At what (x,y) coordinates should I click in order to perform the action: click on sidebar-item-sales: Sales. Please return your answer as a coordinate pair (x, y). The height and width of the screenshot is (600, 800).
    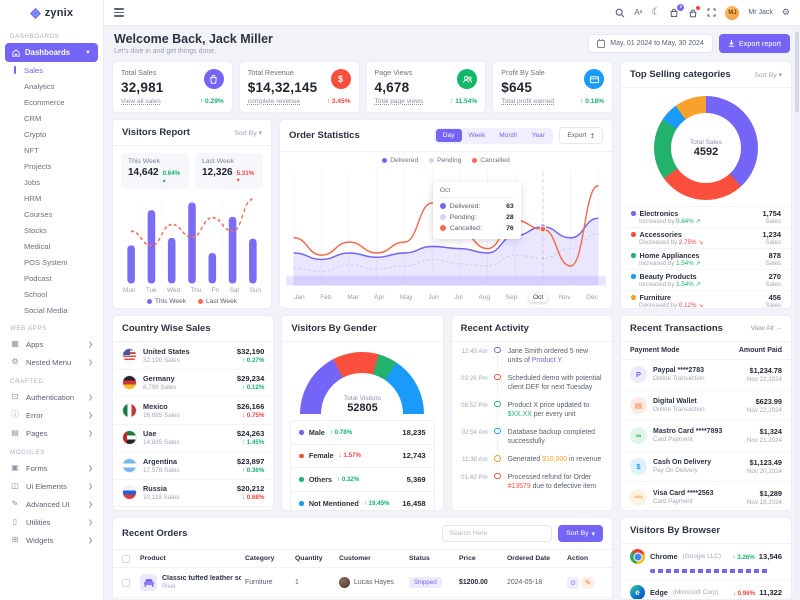
    Looking at the image, I should click on (51, 70).